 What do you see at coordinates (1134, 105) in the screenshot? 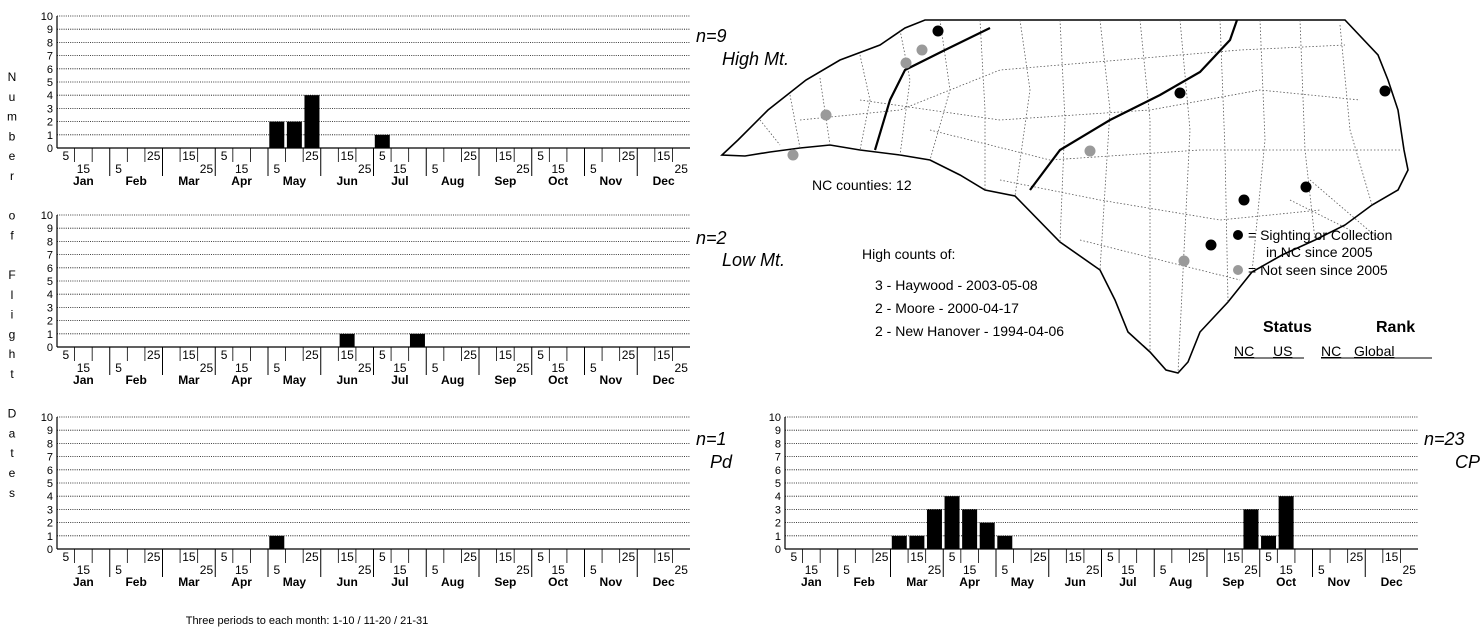
I see `piedmont-coastal-boundary` at bounding box center [1134, 105].